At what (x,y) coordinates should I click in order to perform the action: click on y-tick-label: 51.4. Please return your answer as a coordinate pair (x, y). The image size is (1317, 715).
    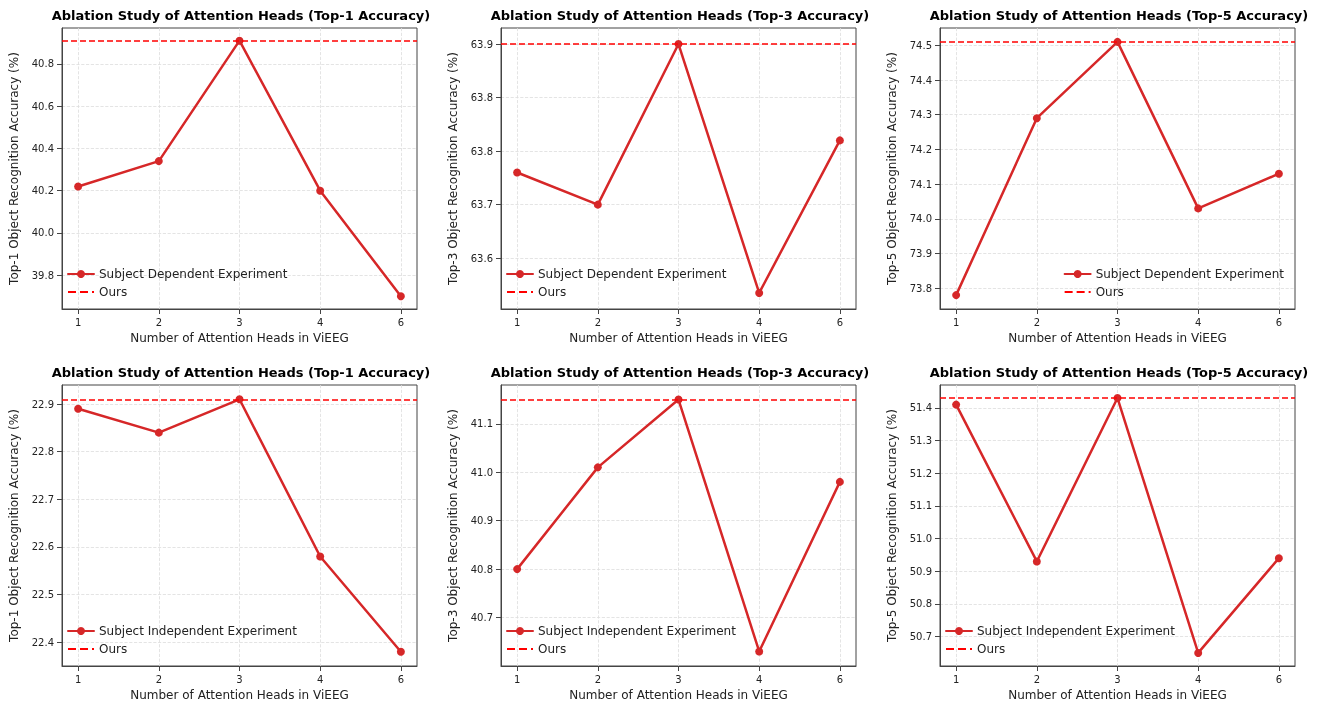
    Looking at the image, I should click on (920, 408).